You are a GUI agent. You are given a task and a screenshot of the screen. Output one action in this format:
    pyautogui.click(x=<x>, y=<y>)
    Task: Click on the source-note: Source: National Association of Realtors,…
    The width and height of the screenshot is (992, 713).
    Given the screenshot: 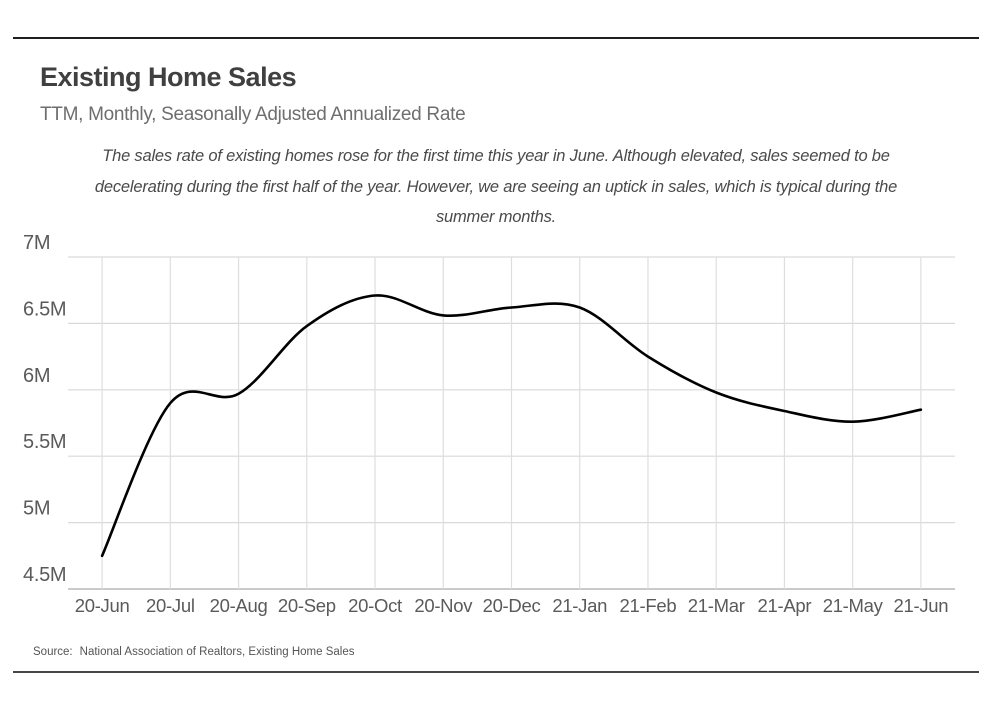 What is the action you would take?
    pyautogui.click(x=194, y=652)
    